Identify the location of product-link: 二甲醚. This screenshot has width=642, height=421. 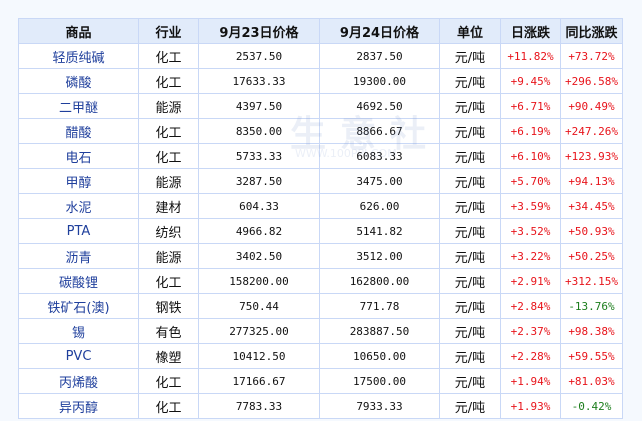
(78, 106).